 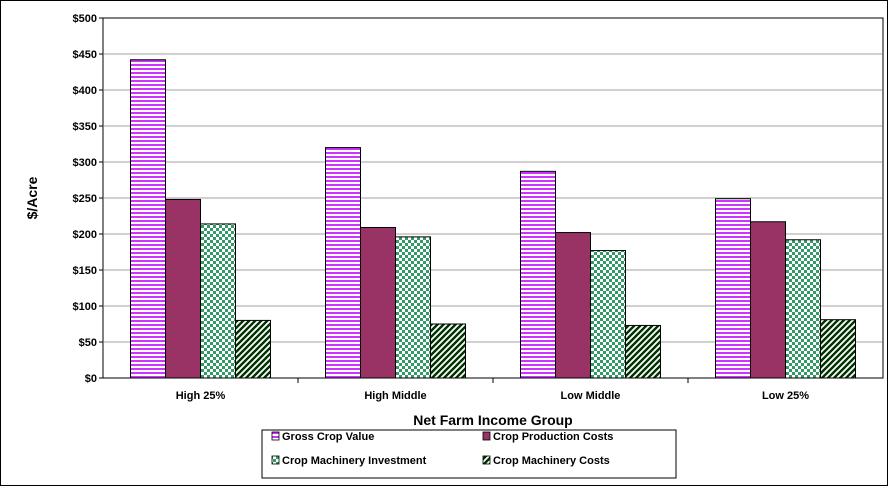 What do you see at coordinates (85, 127) in the screenshot?
I see `y-tick-label: $350` at bounding box center [85, 127].